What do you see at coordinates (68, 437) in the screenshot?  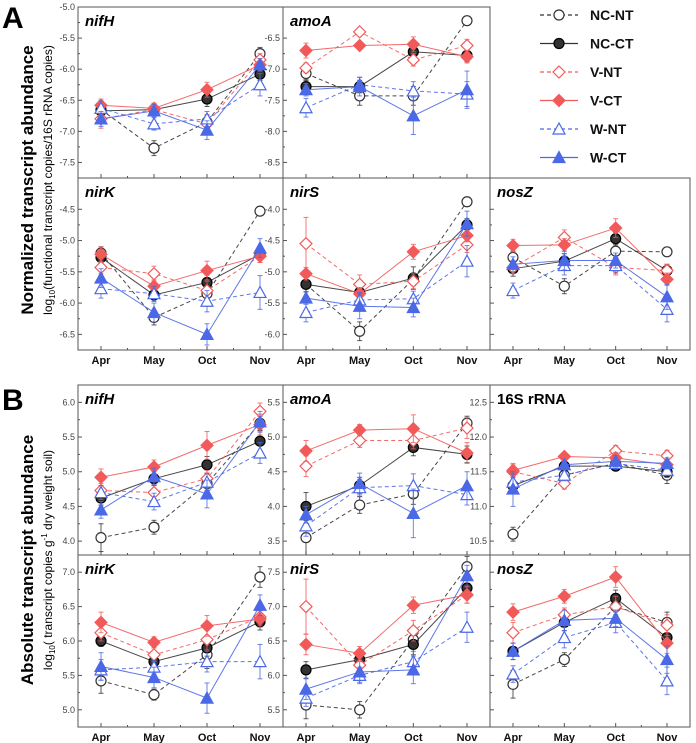 I see `y-tick-label: 5.5` at bounding box center [68, 437].